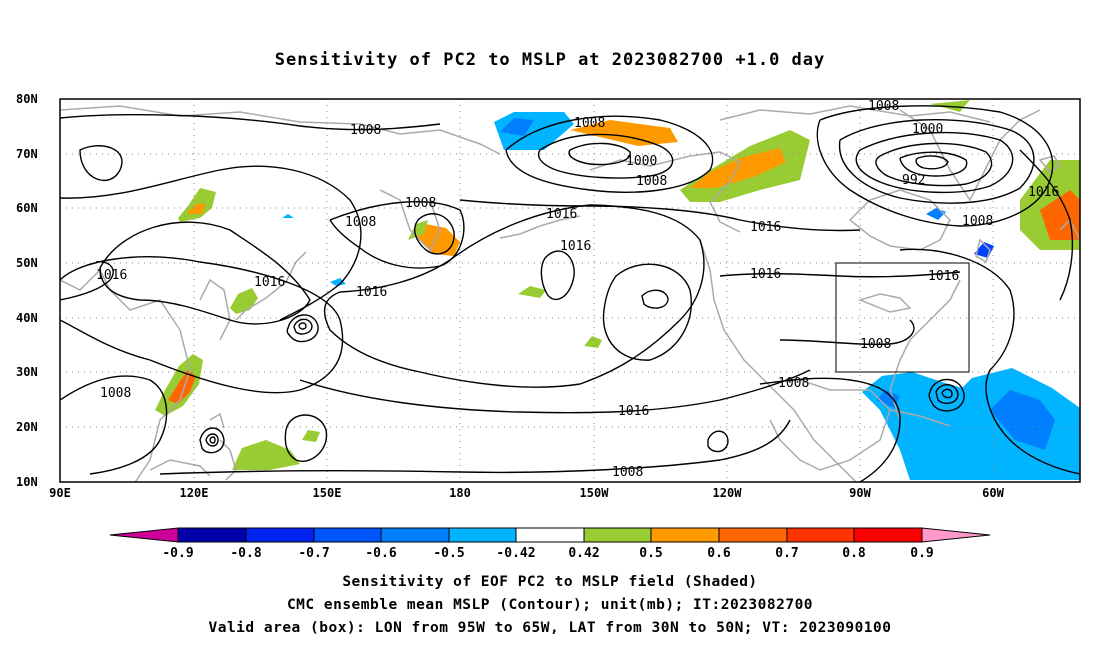 This screenshot has width=1100, height=650. Describe the element at coordinates (595, 493) in the screenshot. I see `lon-label: 150W` at that location.